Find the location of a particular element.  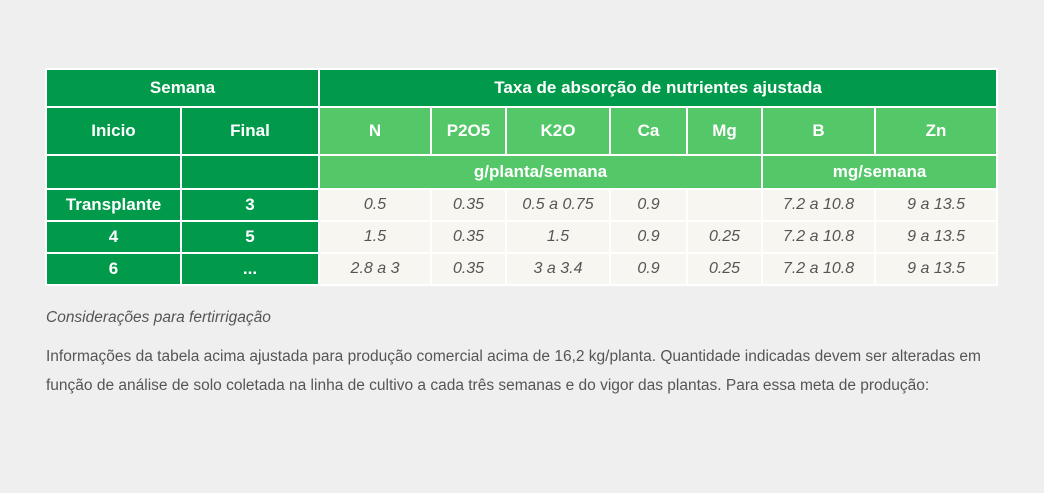

header-ca: Ca is located at coordinates (649, 131).